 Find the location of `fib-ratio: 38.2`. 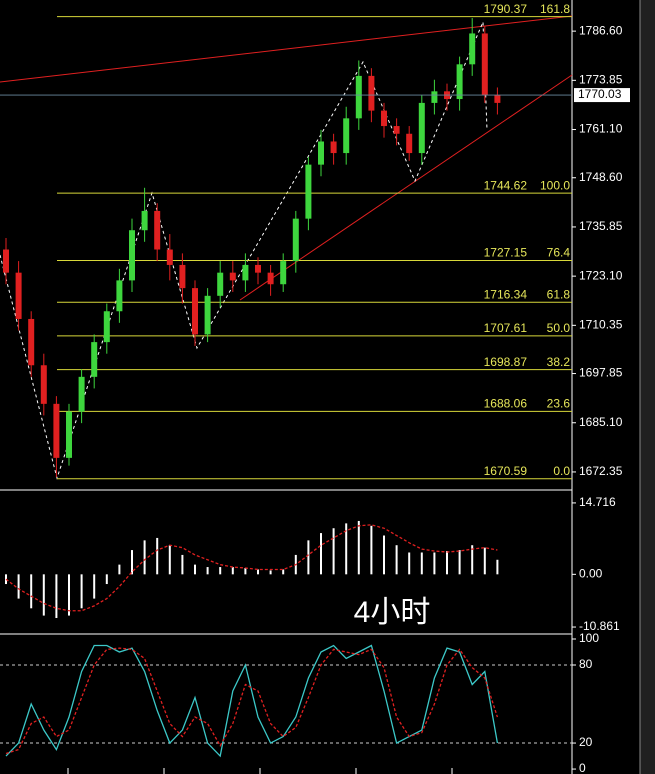

fib-ratio: 38.2 is located at coordinates (559, 362).